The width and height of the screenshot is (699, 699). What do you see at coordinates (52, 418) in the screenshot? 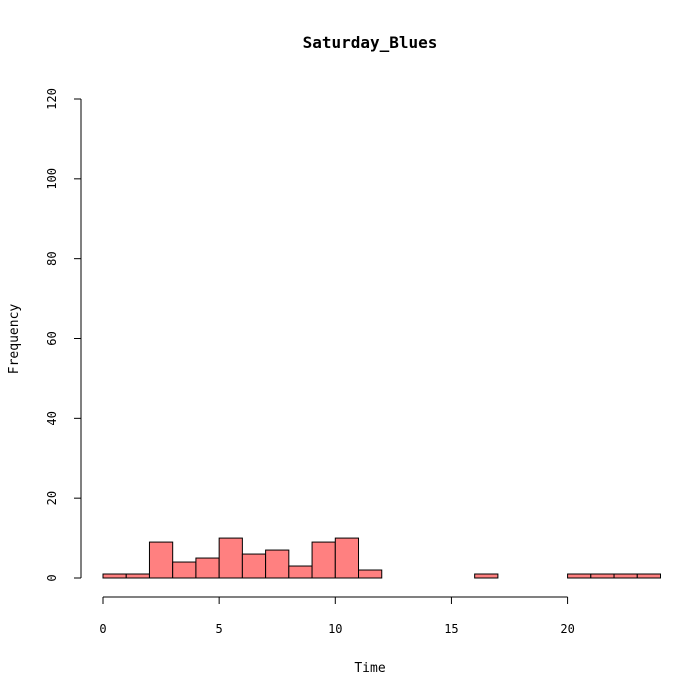
I see `y-tick-label: 40` at bounding box center [52, 418].